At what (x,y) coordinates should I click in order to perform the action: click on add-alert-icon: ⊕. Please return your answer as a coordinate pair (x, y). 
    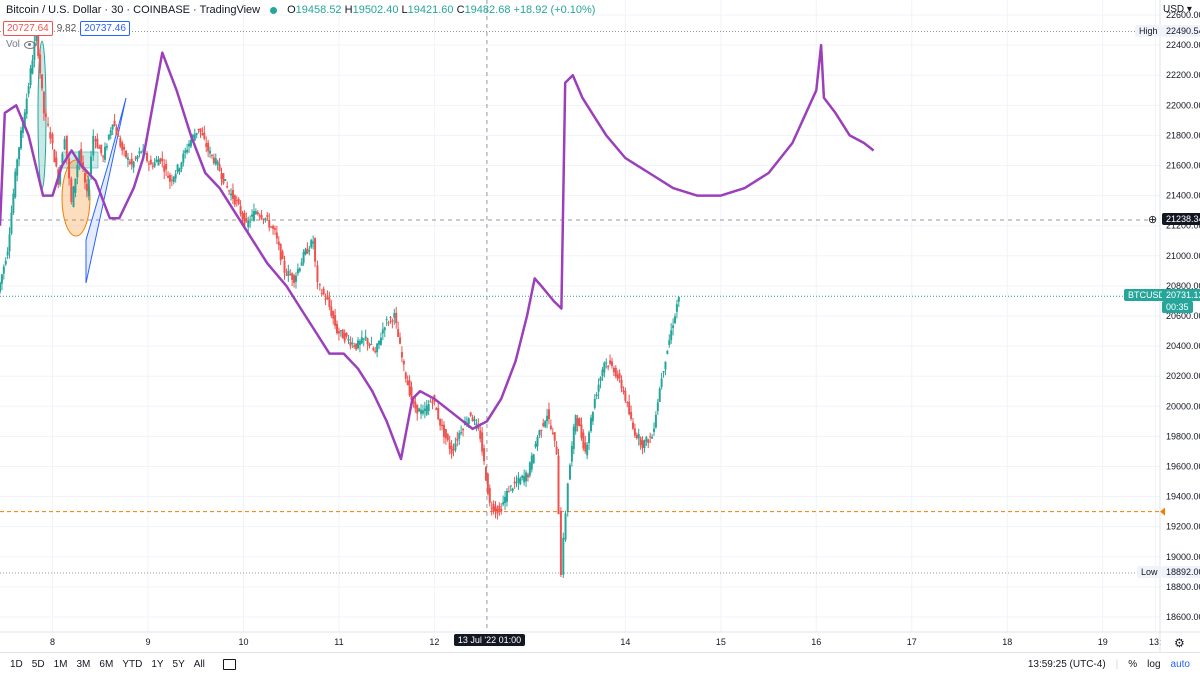
    Looking at the image, I should click on (1153, 219).